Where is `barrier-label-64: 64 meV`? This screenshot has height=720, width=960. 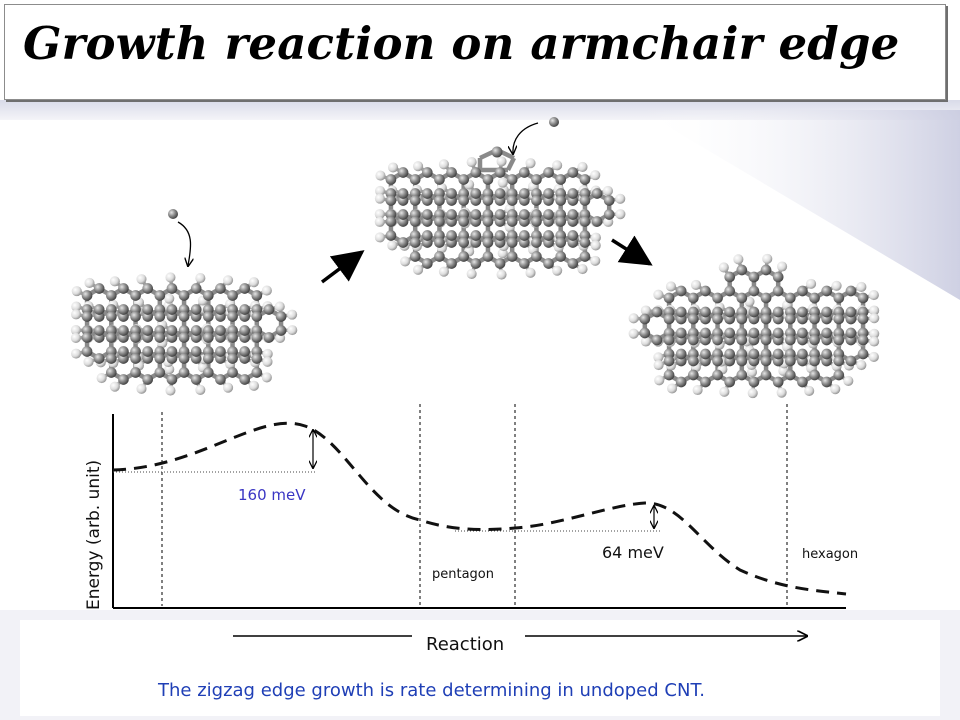 barrier-label-64: 64 meV is located at coordinates (633, 552).